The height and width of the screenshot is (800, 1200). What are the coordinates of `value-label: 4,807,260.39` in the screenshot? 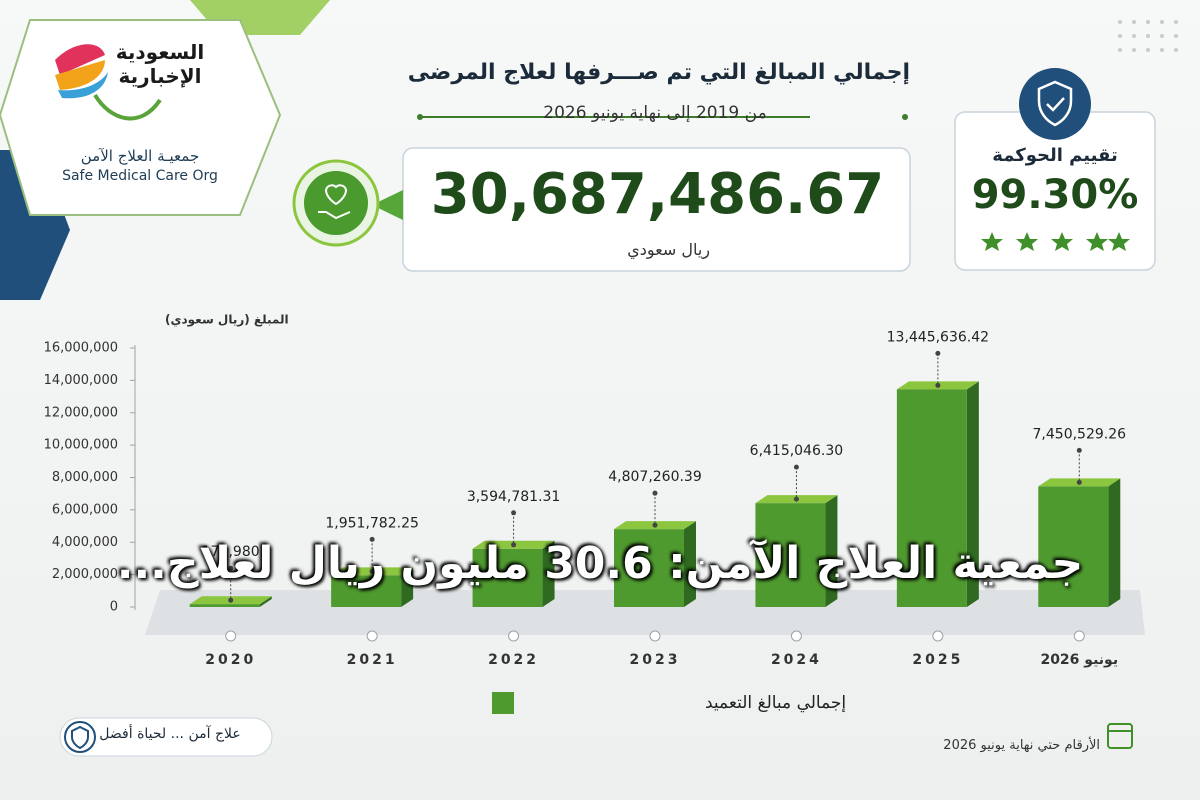 It's located at (655, 477).